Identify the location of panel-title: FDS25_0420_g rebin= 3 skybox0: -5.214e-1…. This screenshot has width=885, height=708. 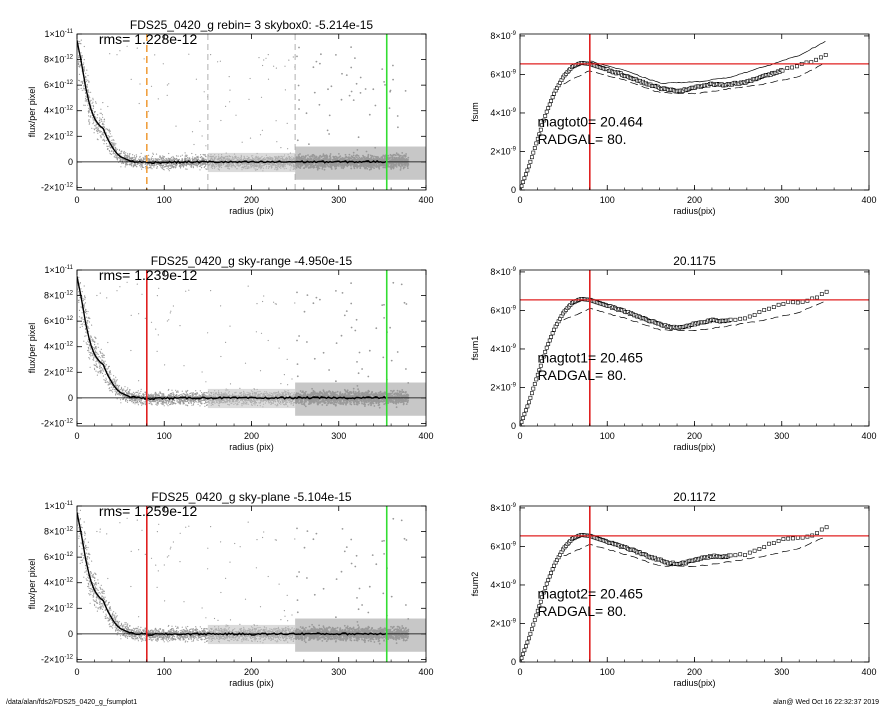
(251, 25).